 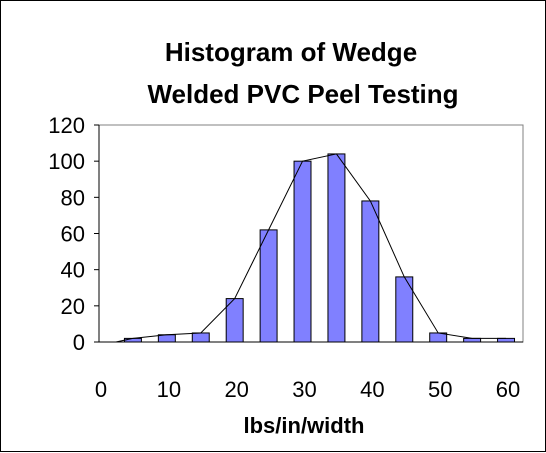 What do you see at coordinates (73, 234) in the screenshot?
I see `y-tick-label: 60` at bounding box center [73, 234].